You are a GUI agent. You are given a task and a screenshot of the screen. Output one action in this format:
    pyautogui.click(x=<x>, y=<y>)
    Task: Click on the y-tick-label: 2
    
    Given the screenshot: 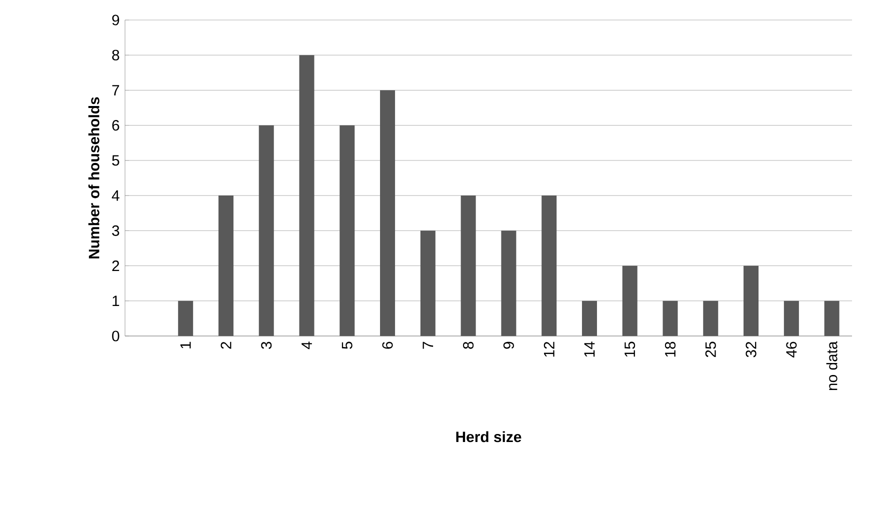 What is the action you would take?
    pyautogui.click(x=116, y=265)
    